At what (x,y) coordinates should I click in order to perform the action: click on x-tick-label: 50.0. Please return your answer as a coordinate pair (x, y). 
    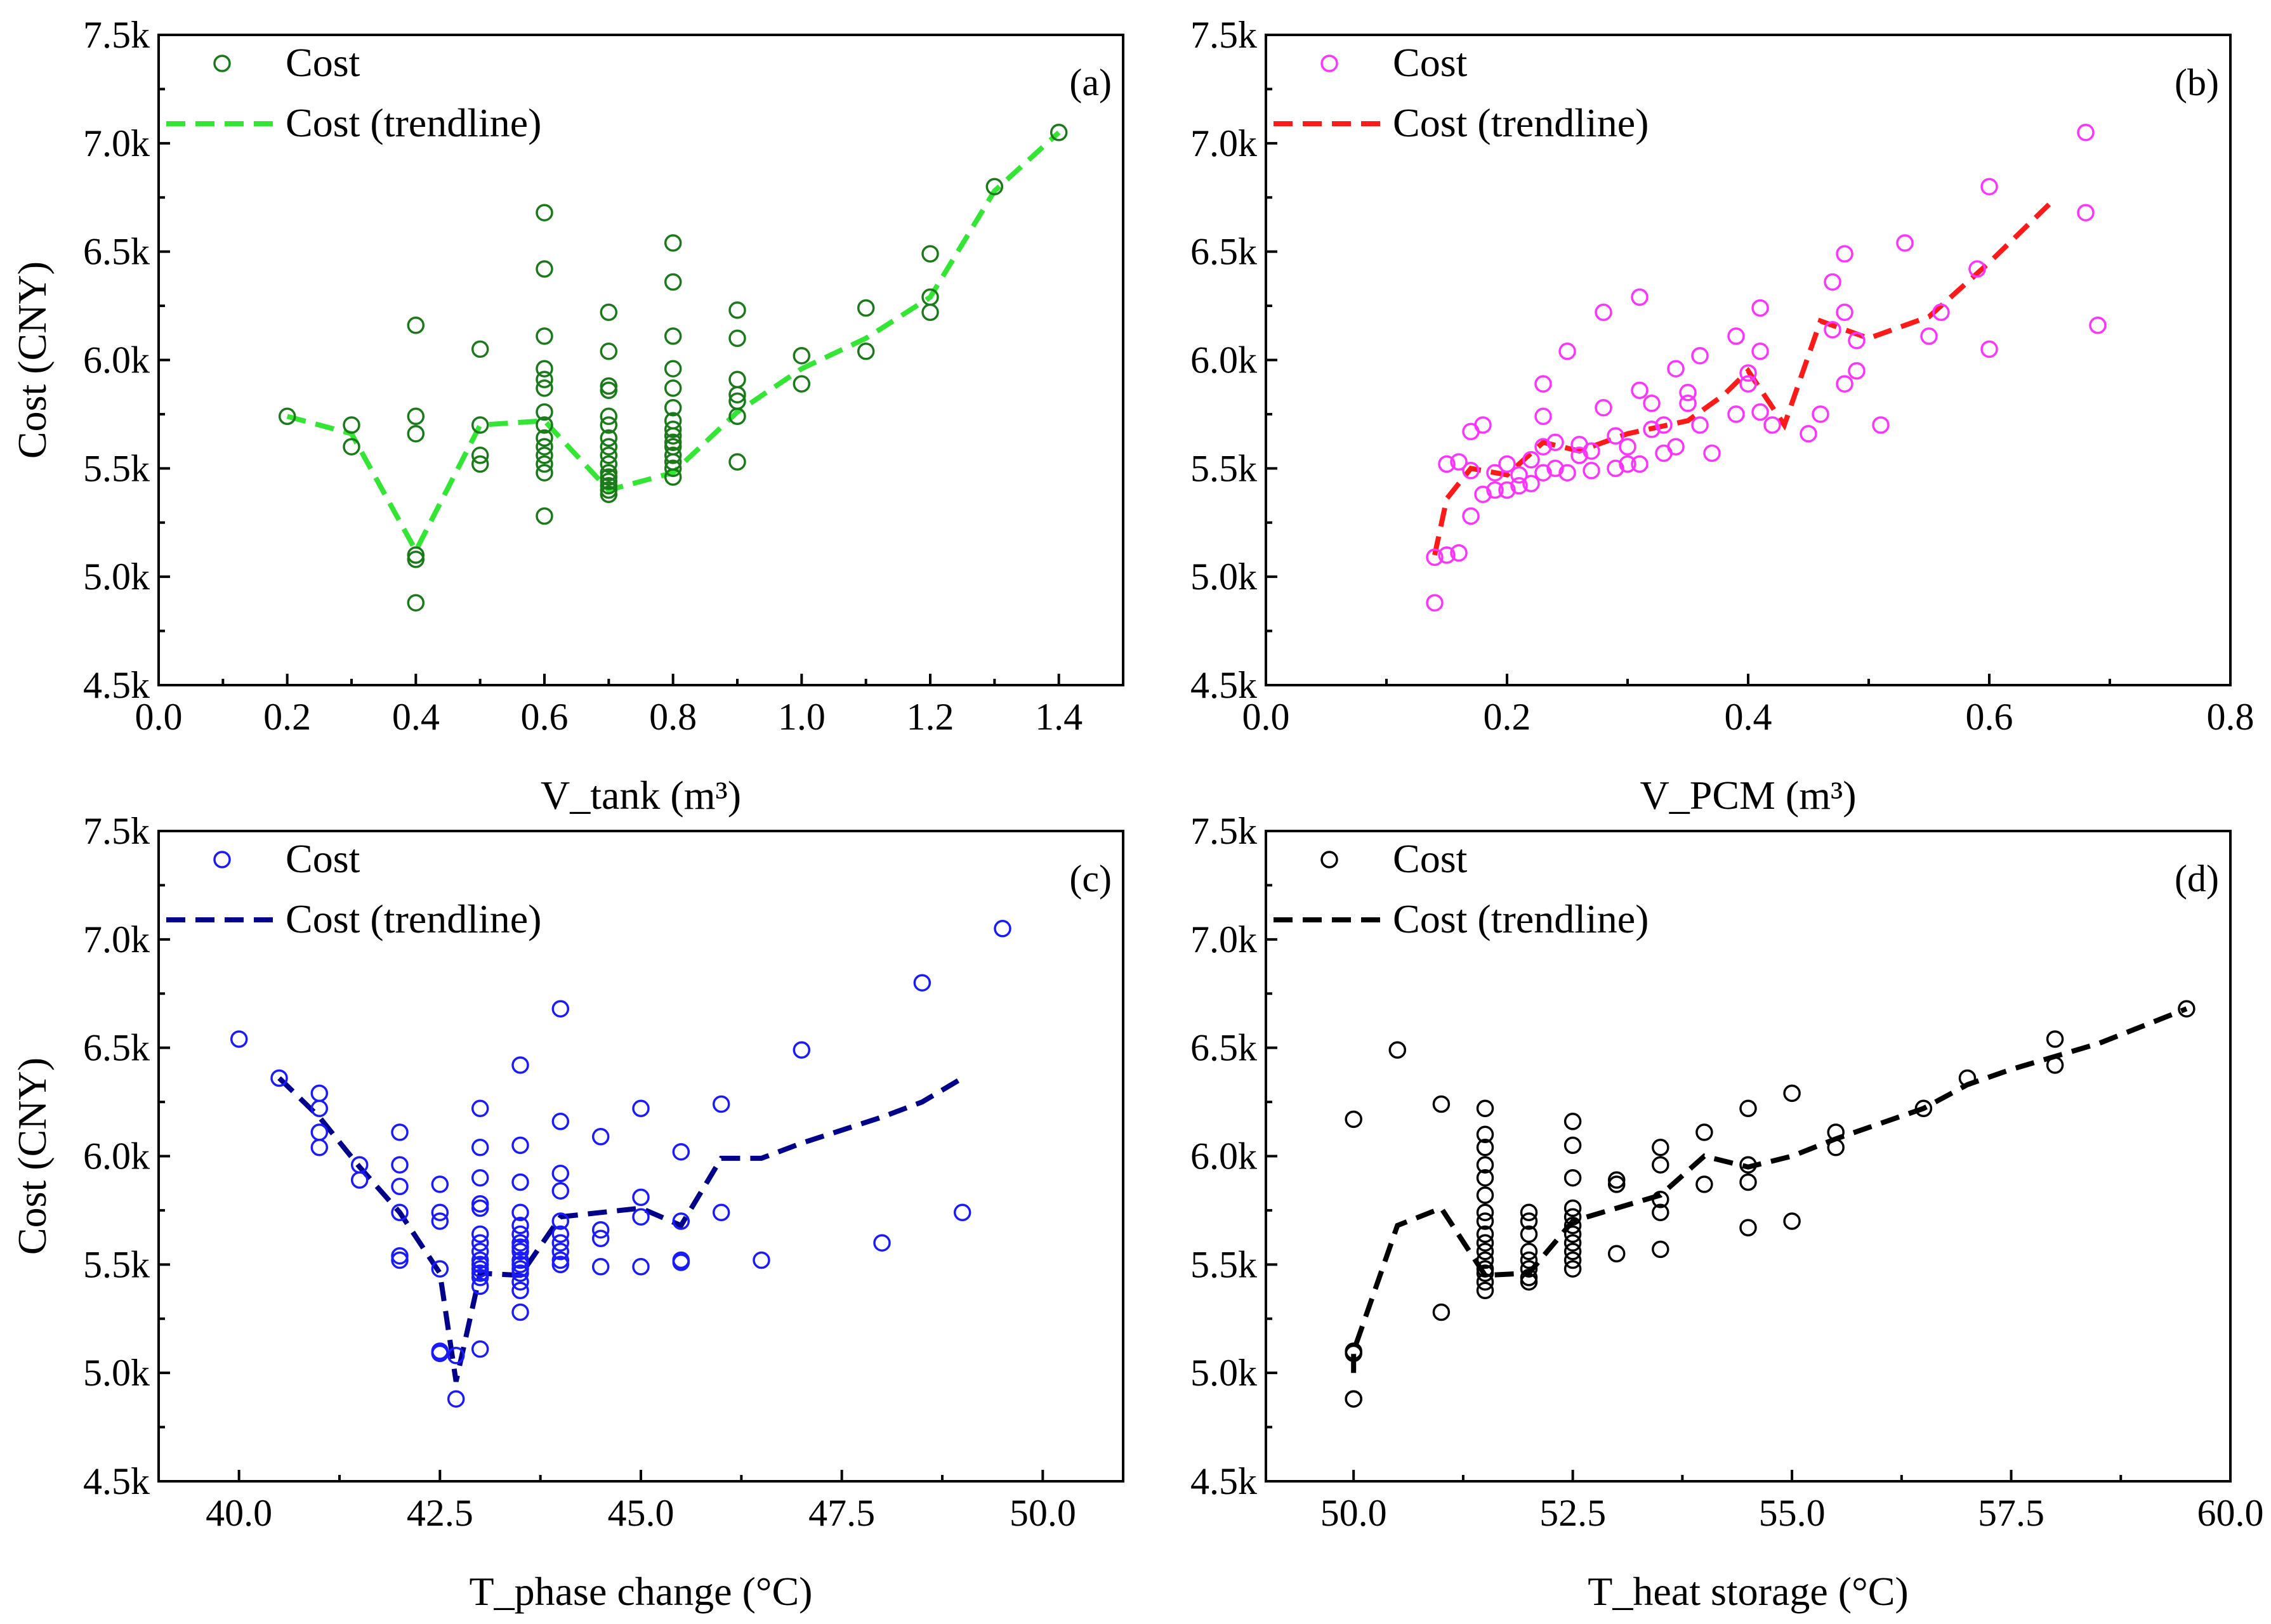
    Looking at the image, I should click on (1353, 1513).